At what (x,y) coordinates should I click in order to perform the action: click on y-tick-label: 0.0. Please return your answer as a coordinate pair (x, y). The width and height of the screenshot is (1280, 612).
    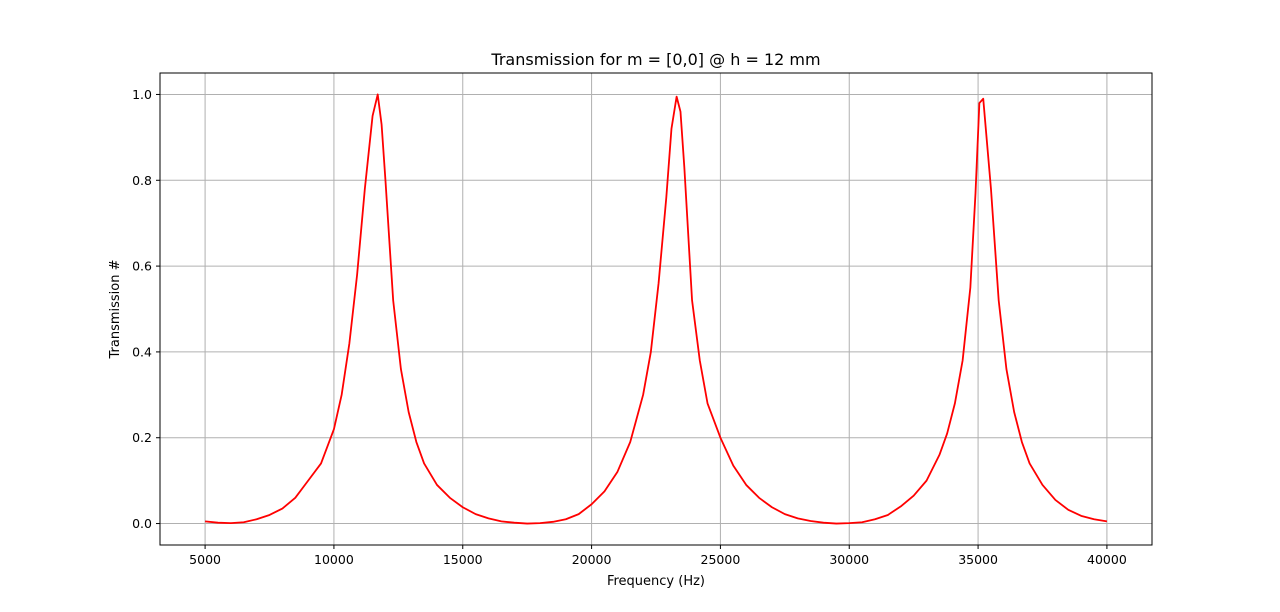
    Looking at the image, I should click on (142, 523).